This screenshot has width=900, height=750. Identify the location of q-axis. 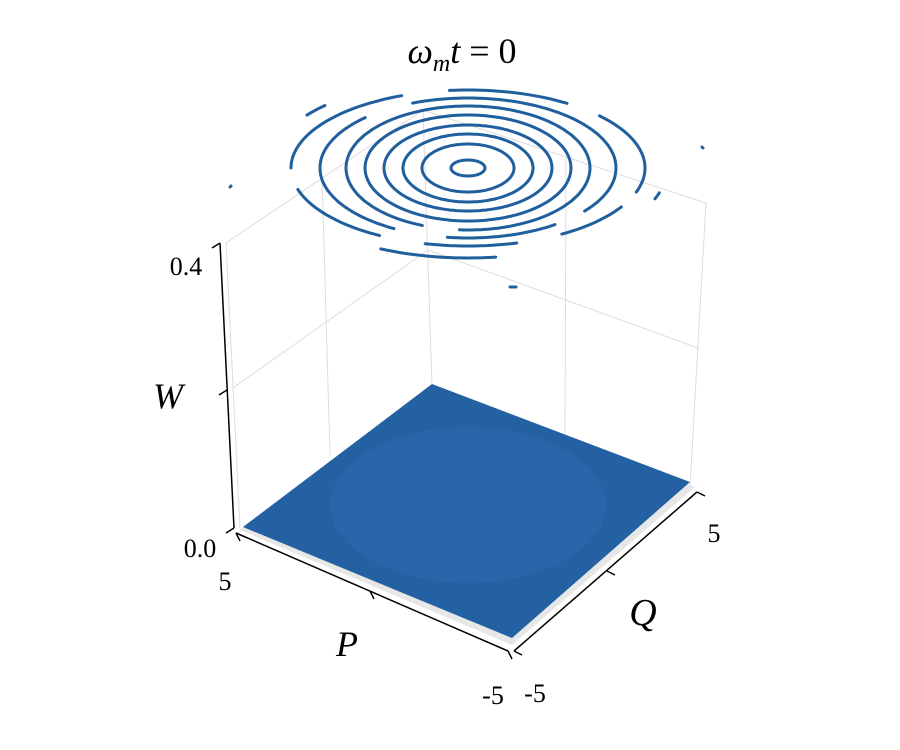
(609, 573).